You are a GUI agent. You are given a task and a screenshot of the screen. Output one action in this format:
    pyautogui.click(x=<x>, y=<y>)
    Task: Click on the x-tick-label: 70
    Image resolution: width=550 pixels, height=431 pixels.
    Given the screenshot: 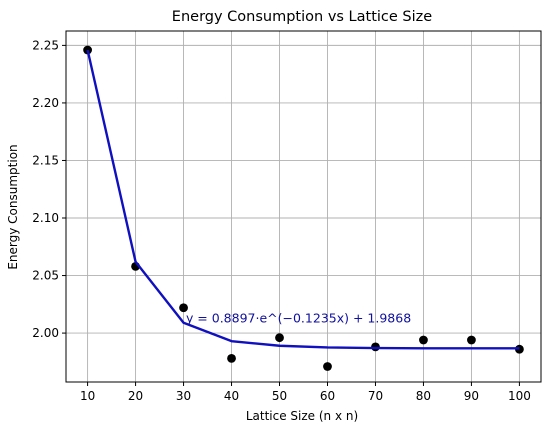 What is the action you would take?
    pyautogui.click(x=375, y=396)
    